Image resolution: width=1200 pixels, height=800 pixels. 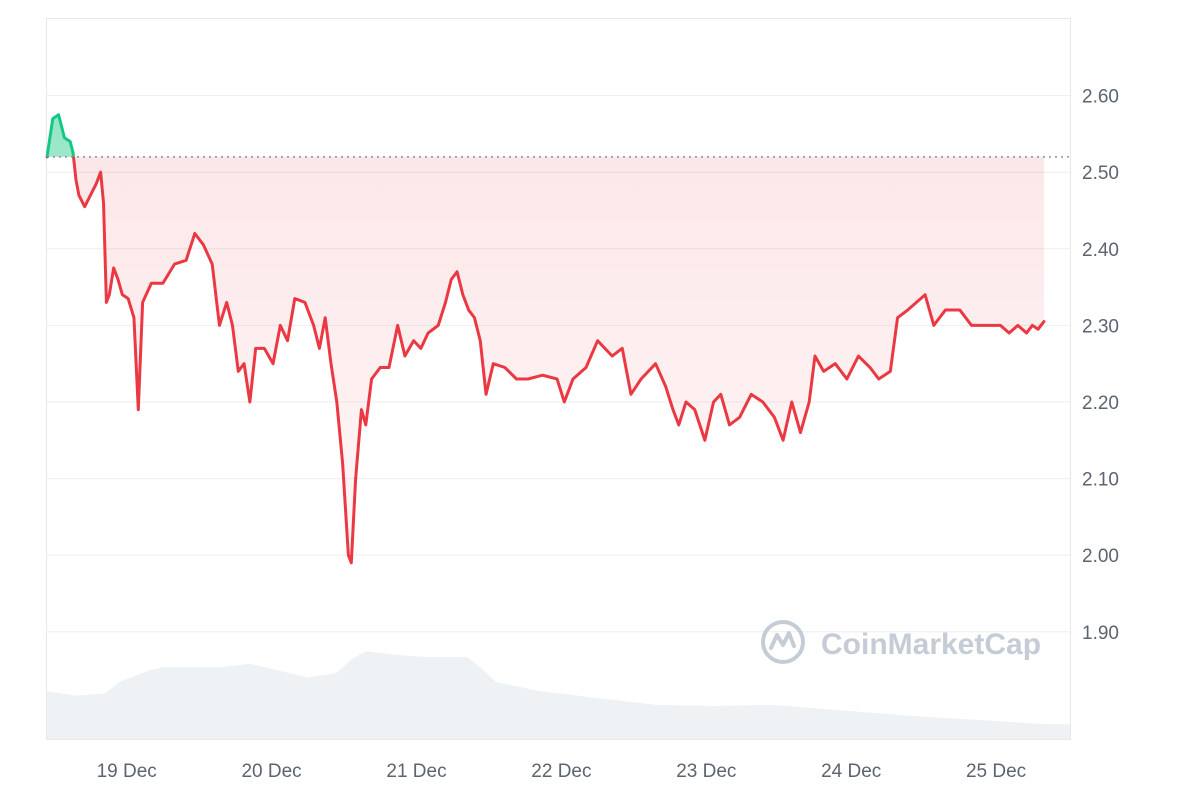 I want to click on y-tick-label: 1.90, so click(x=1100, y=633).